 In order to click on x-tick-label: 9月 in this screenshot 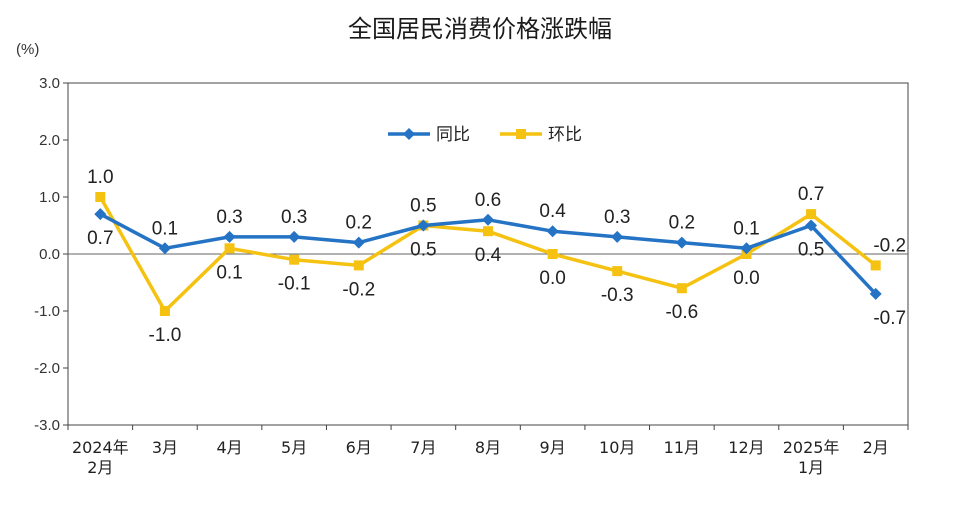, I will do `click(553, 447)`.